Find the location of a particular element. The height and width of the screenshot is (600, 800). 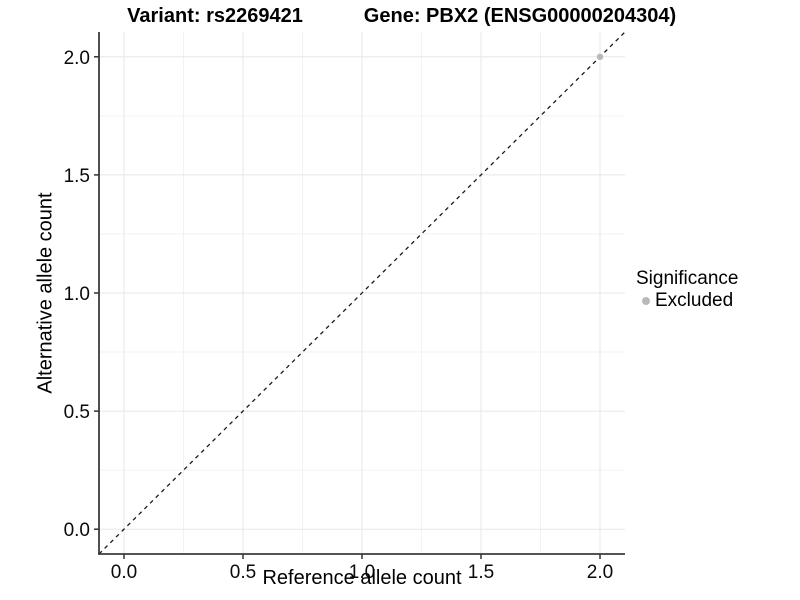

x-axis-title: Reference allele count is located at coordinates (362, 578).